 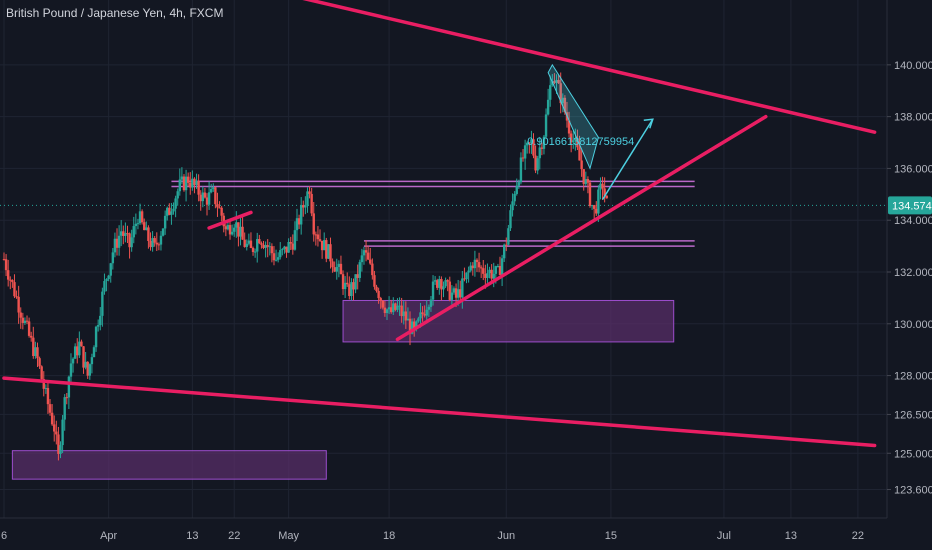 What do you see at coordinates (913, 454) in the screenshot?
I see `y-tick-label: 125.000` at bounding box center [913, 454].